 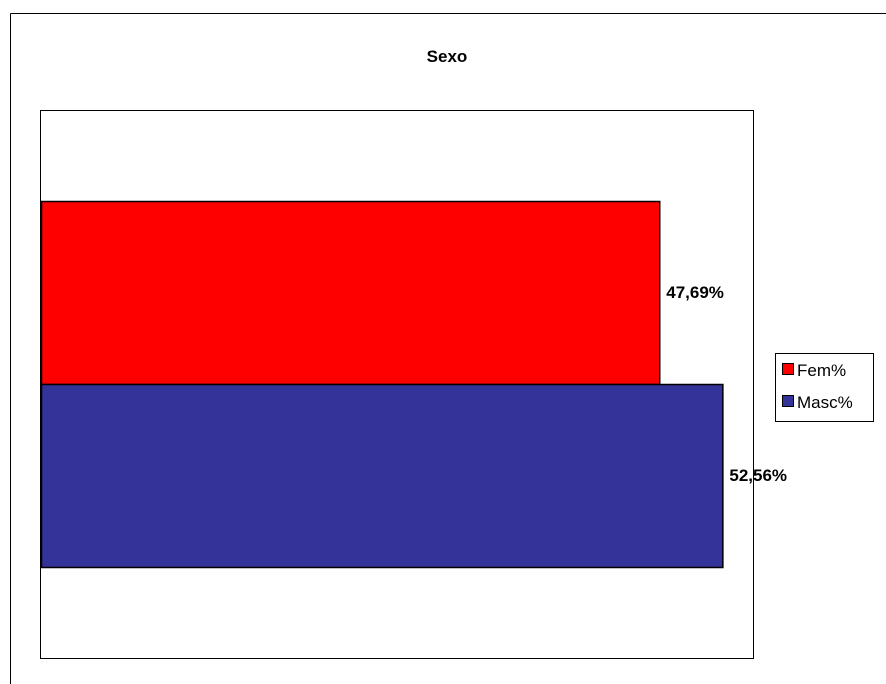 I want to click on data-label-fem: 47,69%, so click(x=695, y=292).